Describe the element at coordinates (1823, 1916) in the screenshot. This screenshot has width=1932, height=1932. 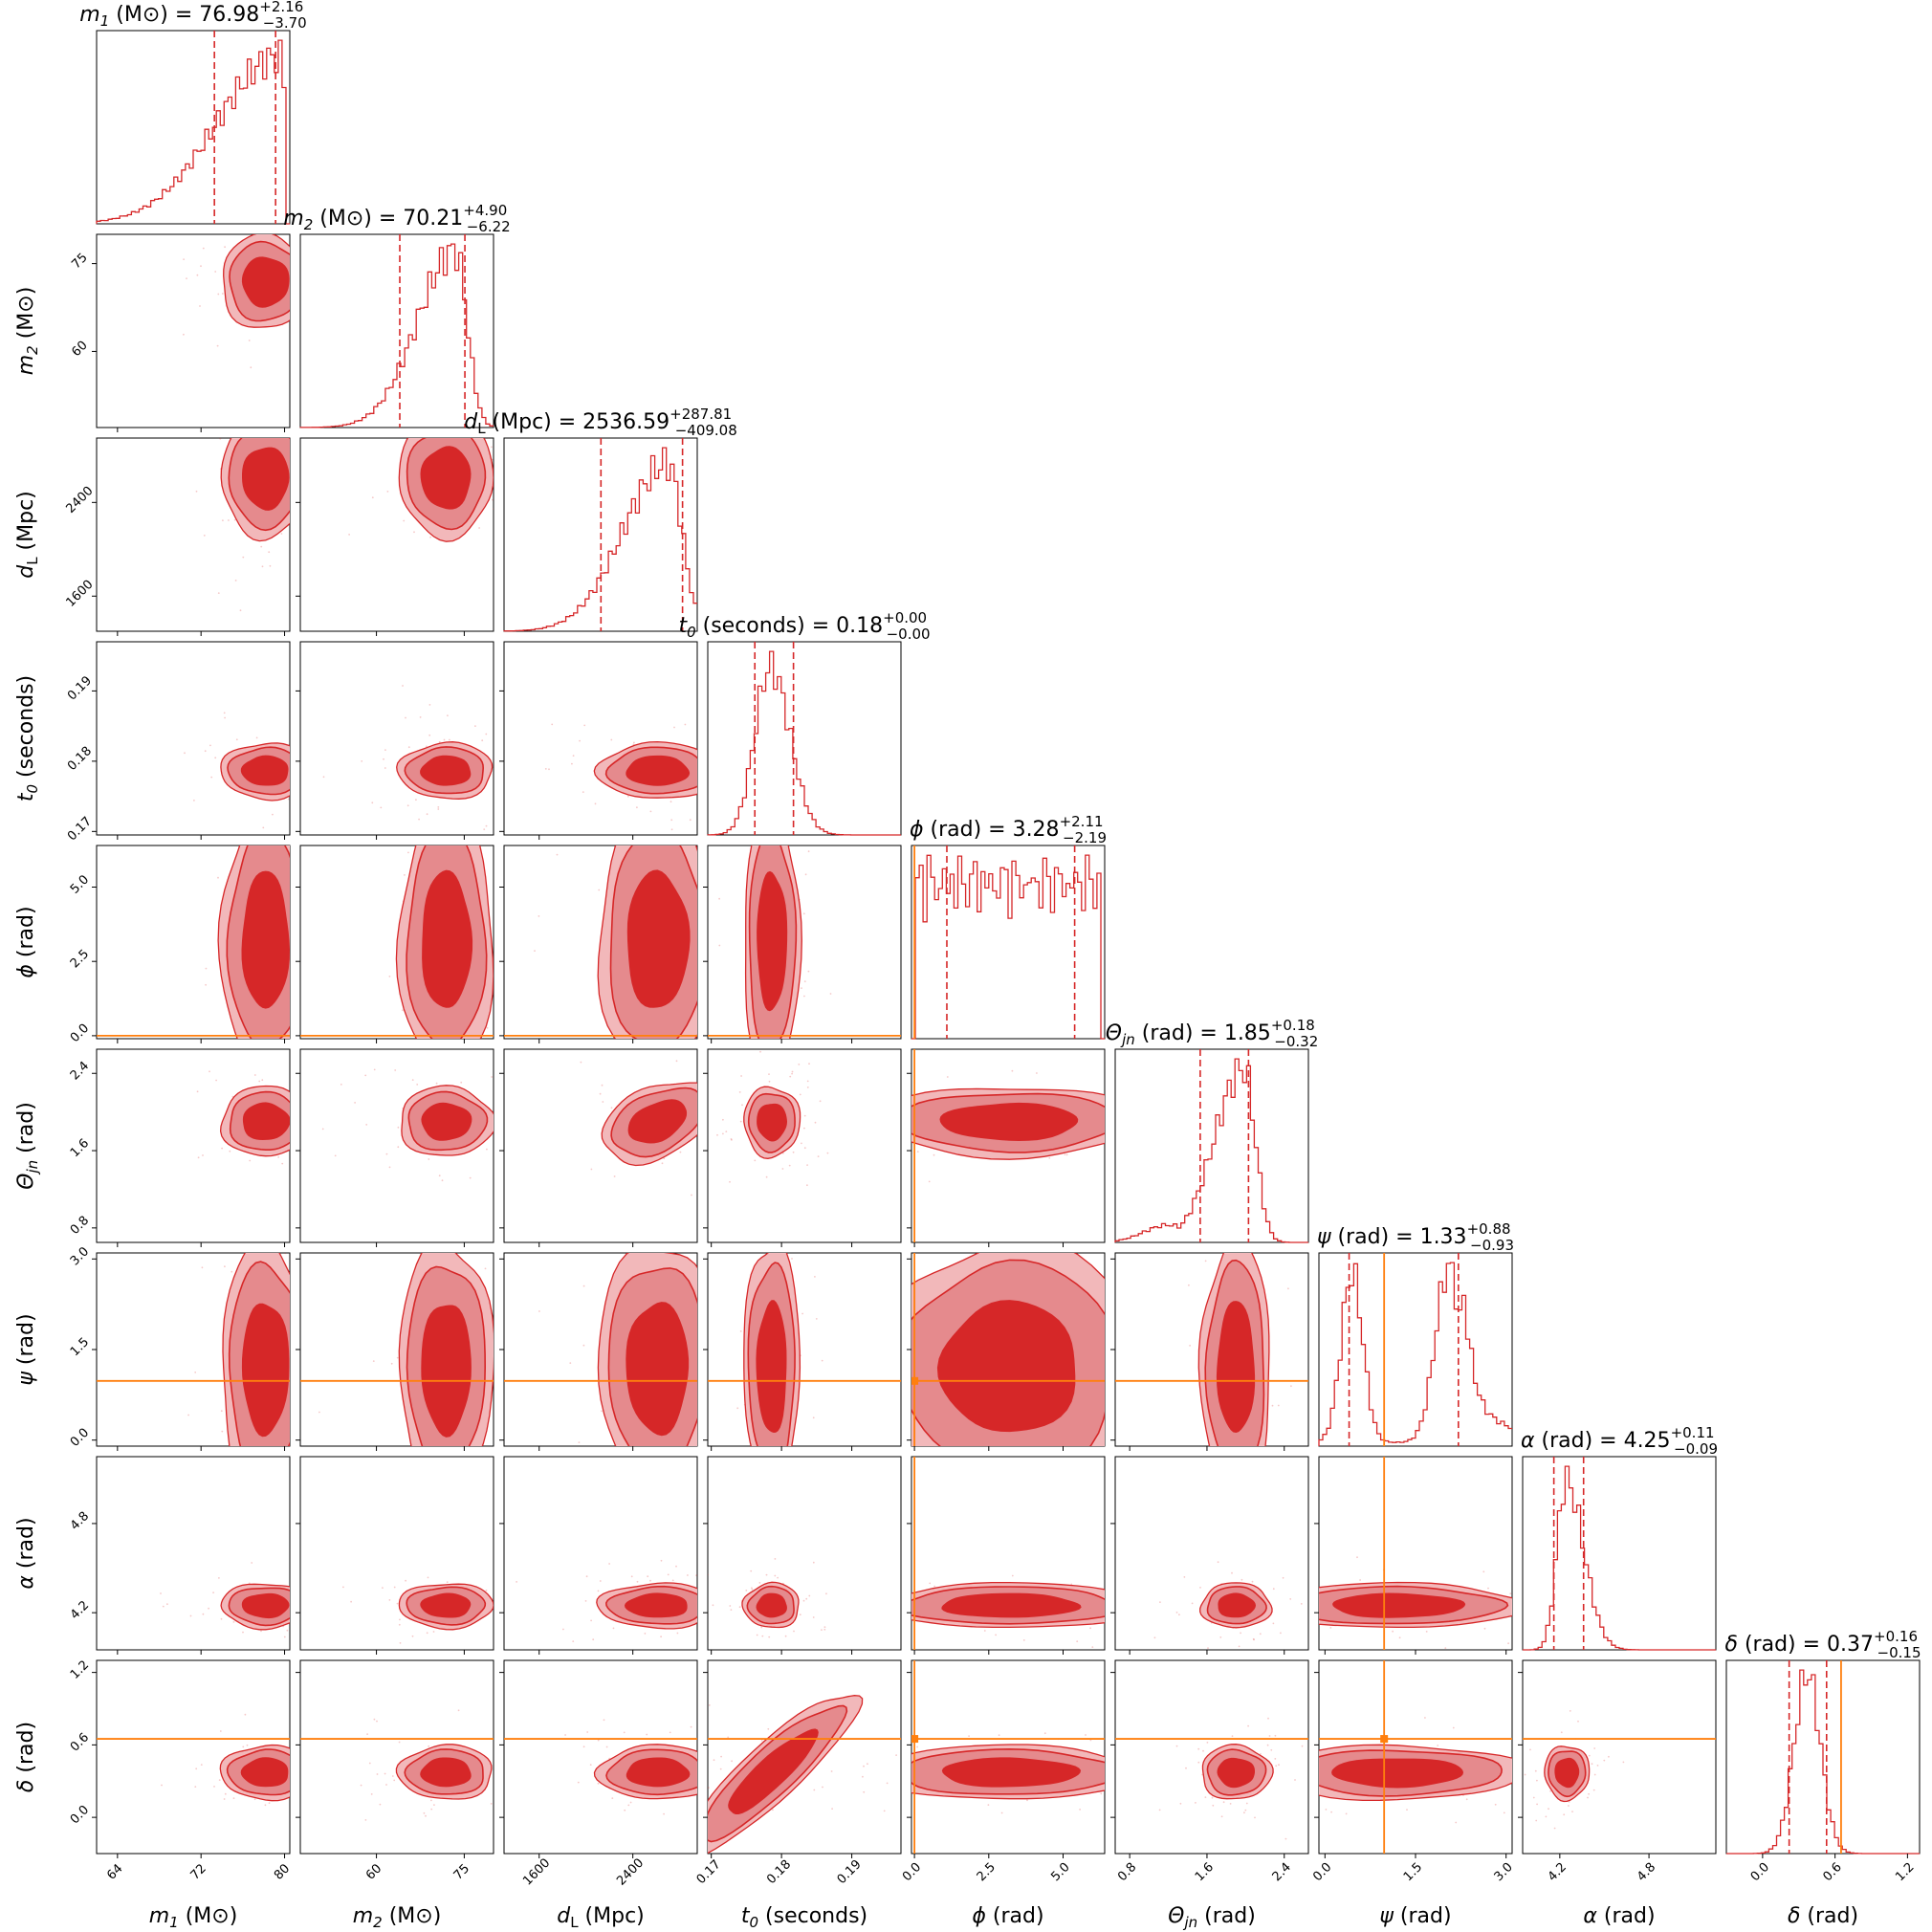
I see `x-axis-label-delta: δ (rad)` at that location.